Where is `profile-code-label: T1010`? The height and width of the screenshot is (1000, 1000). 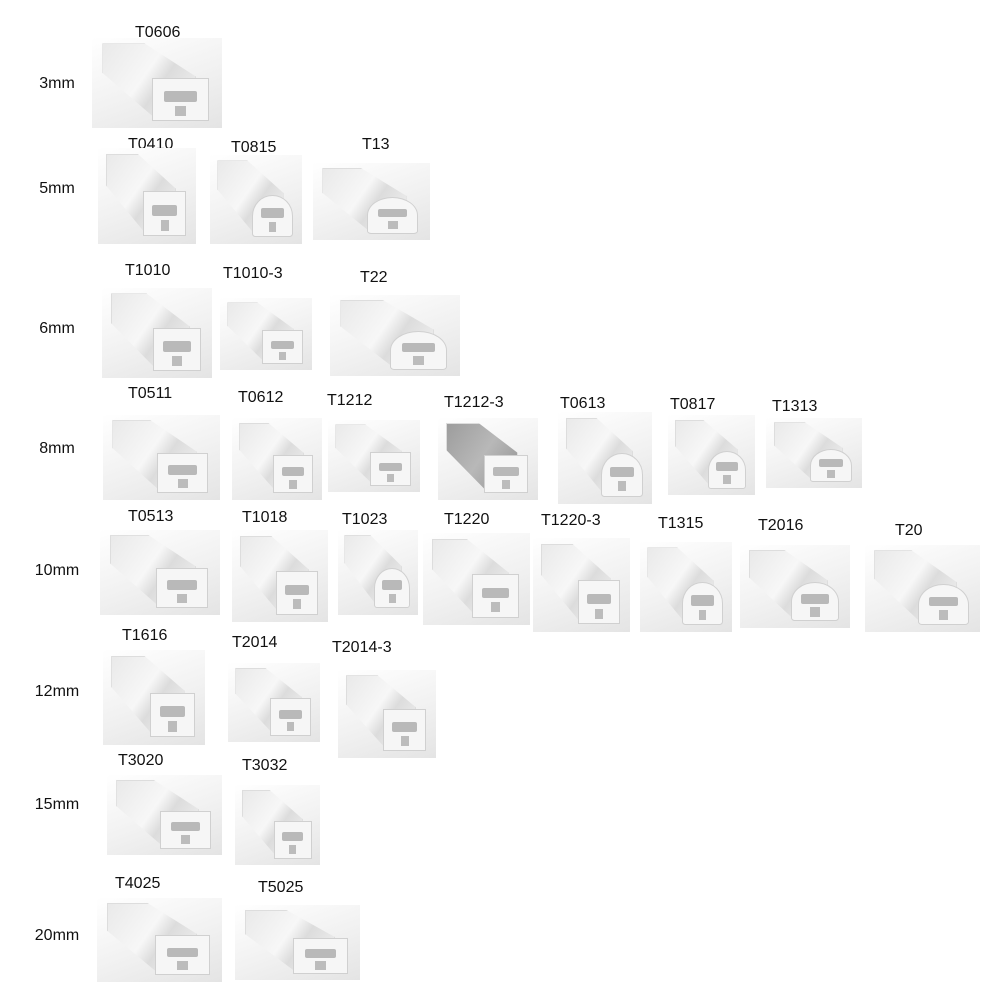 profile-code-label: T1010 is located at coordinates (148, 270).